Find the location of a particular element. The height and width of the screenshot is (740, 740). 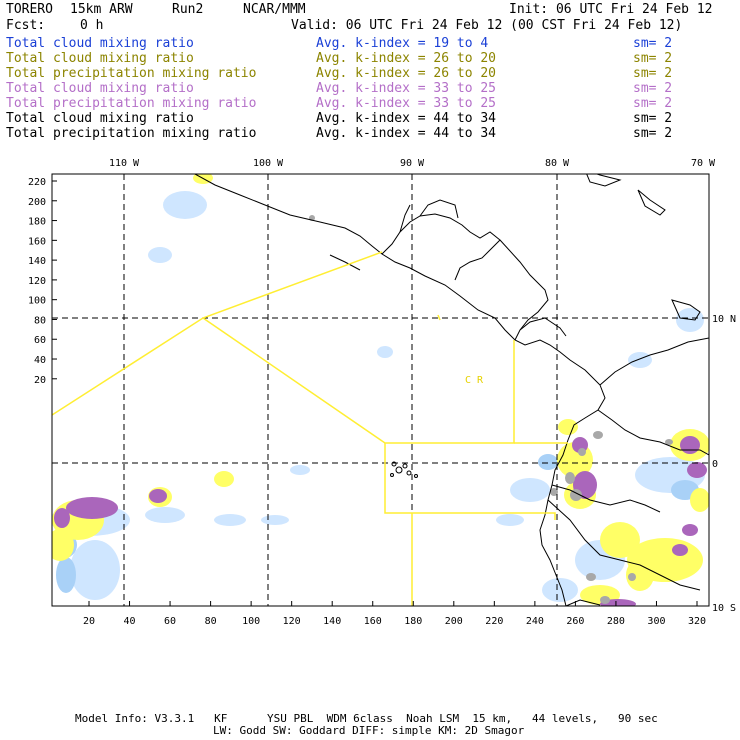

y-tick-label: 80 is located at coordinates (40, 320).